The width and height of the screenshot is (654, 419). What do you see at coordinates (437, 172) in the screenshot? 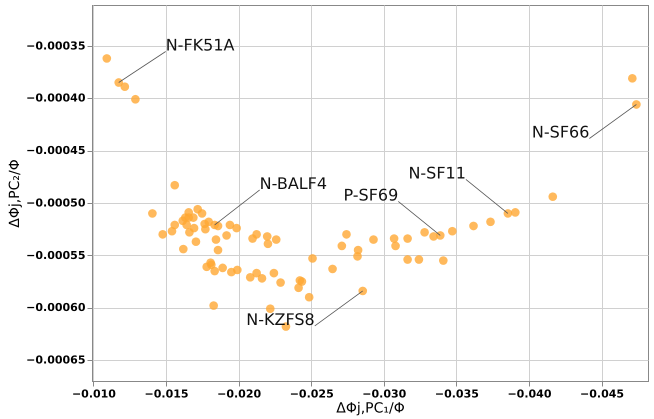
I see `annotation: N-SF11` at bounding box center [437, 172].